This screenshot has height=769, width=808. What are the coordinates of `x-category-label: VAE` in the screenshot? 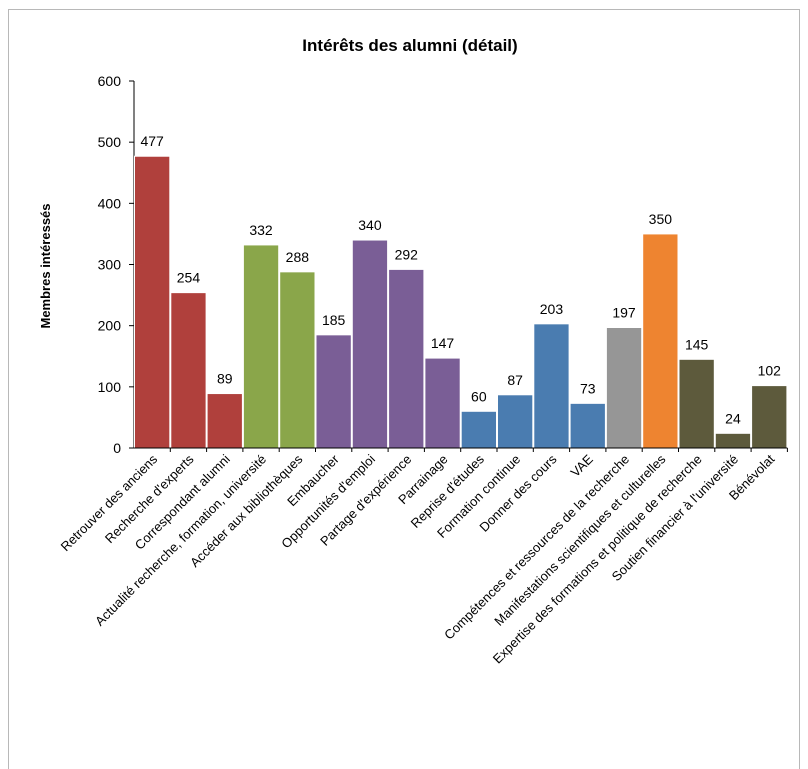 It's located at (582, 465).